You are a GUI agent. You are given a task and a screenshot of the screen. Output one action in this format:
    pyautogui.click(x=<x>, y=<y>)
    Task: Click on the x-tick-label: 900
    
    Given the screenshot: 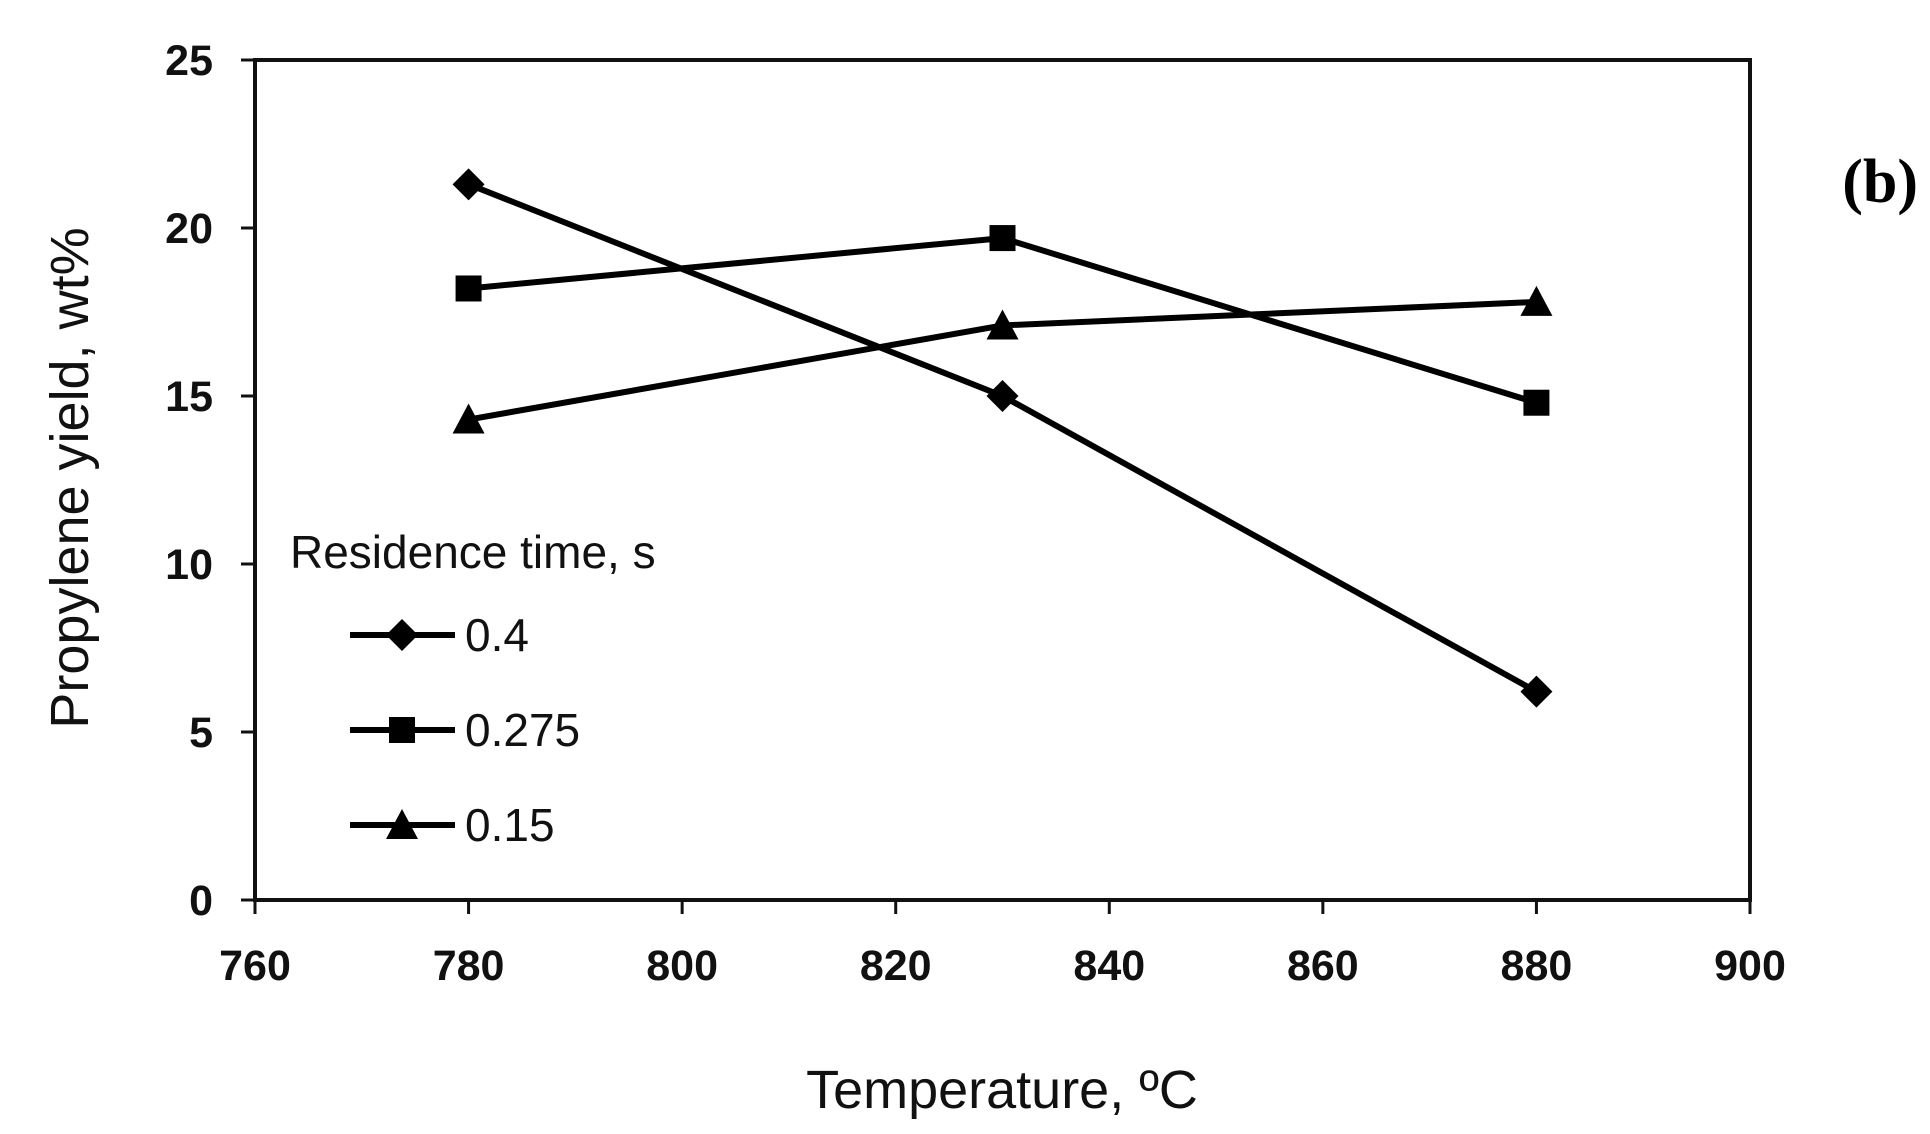 What is the action you would take?
    pyautogui.click(x=1750, y=966)
    